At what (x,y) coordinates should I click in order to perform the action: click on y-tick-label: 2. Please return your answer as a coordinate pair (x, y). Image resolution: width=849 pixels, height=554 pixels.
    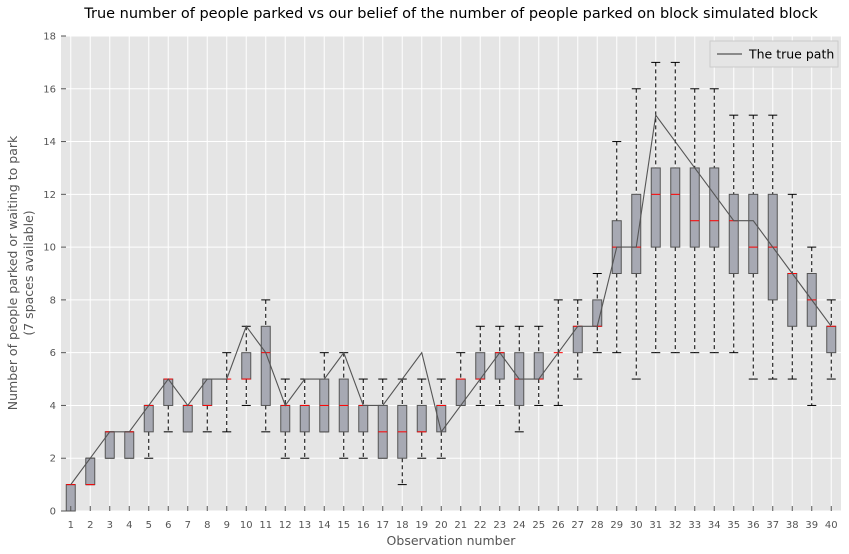
    Looking at the image, I should click on (53, 459).